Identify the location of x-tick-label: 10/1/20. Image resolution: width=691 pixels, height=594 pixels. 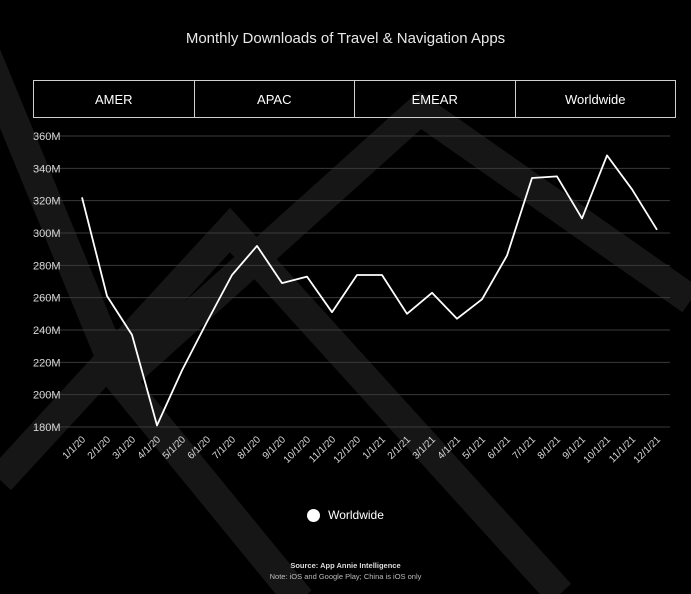
(298, 450).